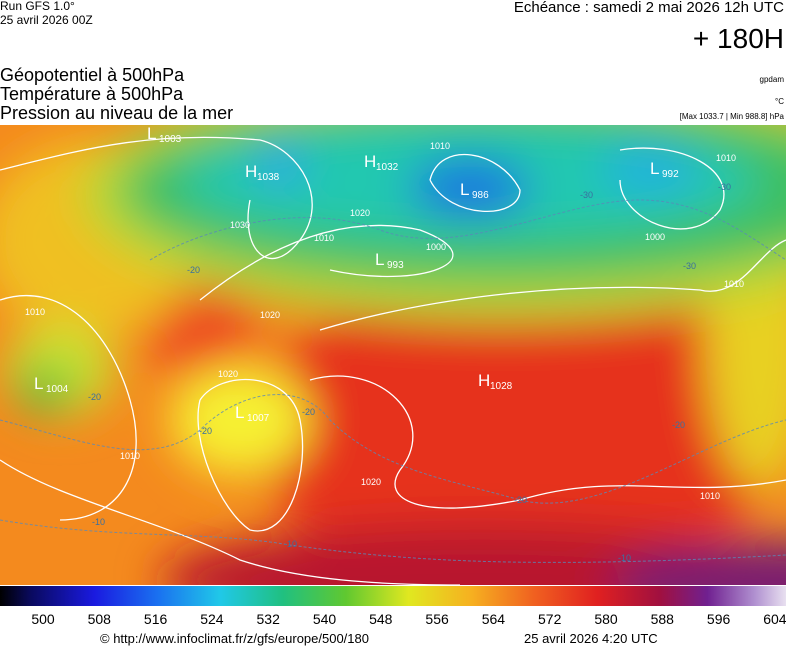 This screenshot has height=648, width=786. What do you see at coordinates (774, 619) in the screenshot?
I see `colorbar-label: 604` at bounding box center [774, 619].